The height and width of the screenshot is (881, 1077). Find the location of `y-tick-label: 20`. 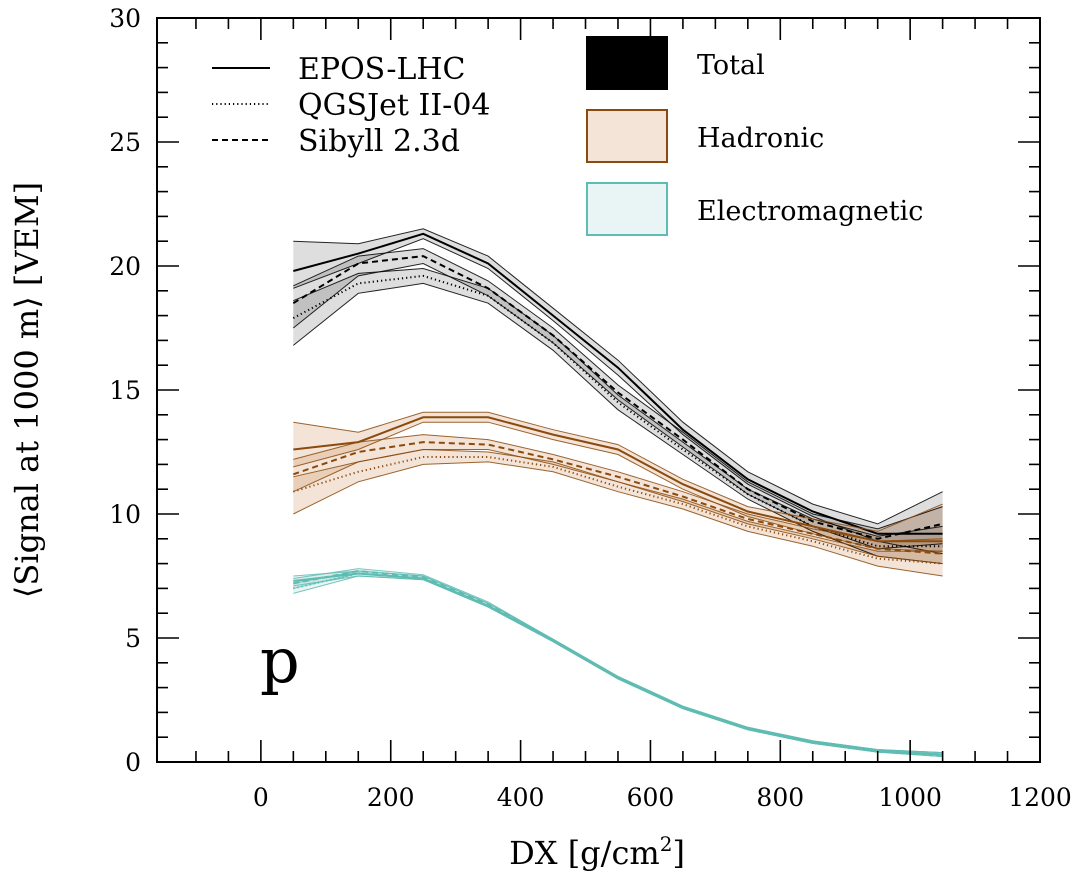

y-tick-label: 20 is located at coordinates (125, 266).